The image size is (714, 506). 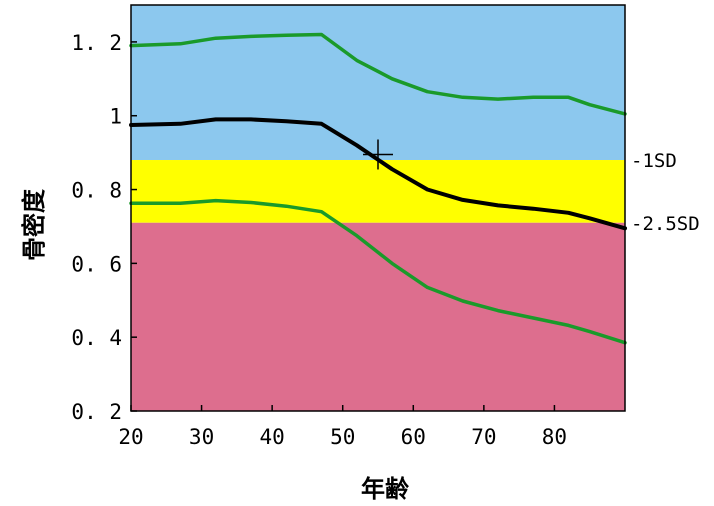 What do you see at coordinates (271, 437) in the screenshot?
I see `x-tick-label: 40` at bounding box center [271, 437].